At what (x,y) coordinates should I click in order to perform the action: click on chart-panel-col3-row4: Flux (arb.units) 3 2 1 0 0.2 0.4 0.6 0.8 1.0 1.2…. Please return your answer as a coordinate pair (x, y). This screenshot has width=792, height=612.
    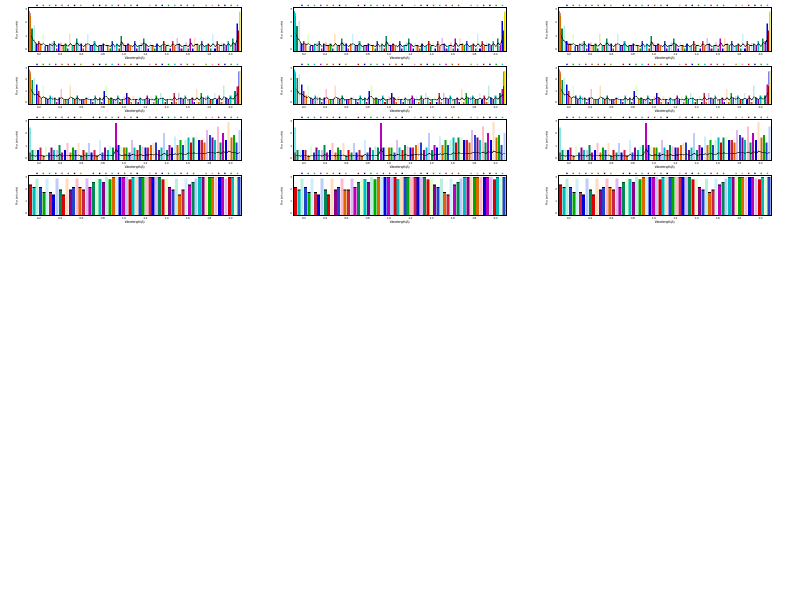
    Looking at the image, I should click on (658, 199).